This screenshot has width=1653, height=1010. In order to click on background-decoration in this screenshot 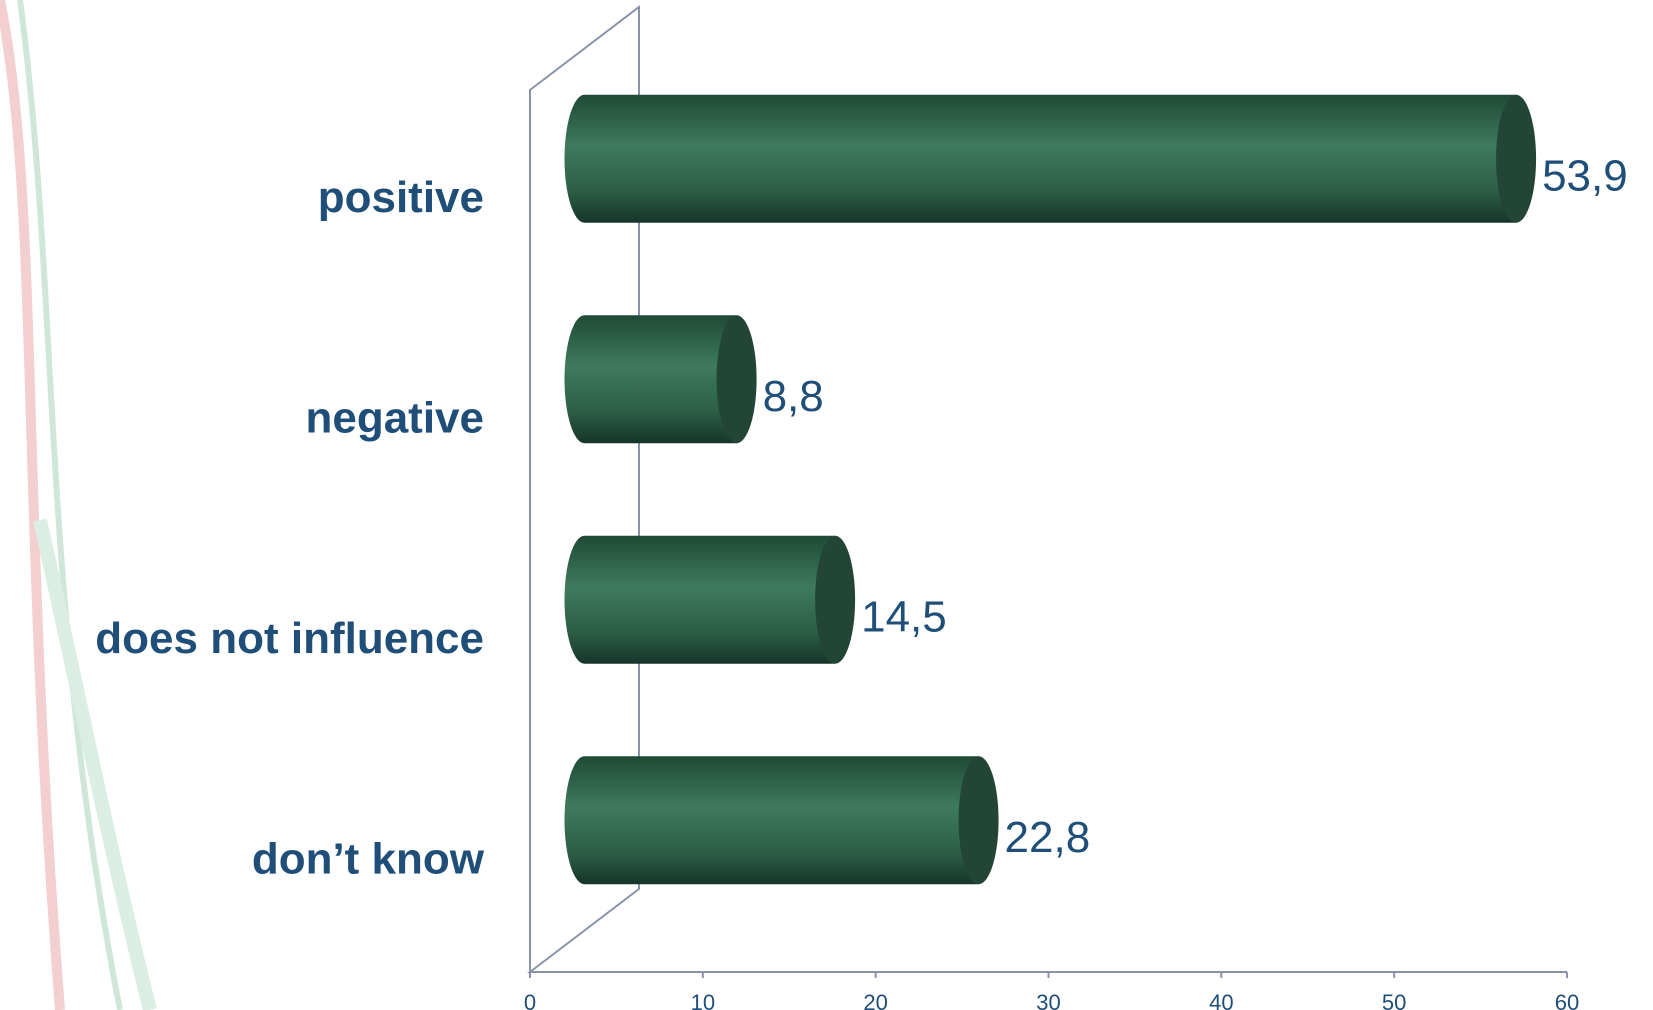, I will do `click(78, 505)`.